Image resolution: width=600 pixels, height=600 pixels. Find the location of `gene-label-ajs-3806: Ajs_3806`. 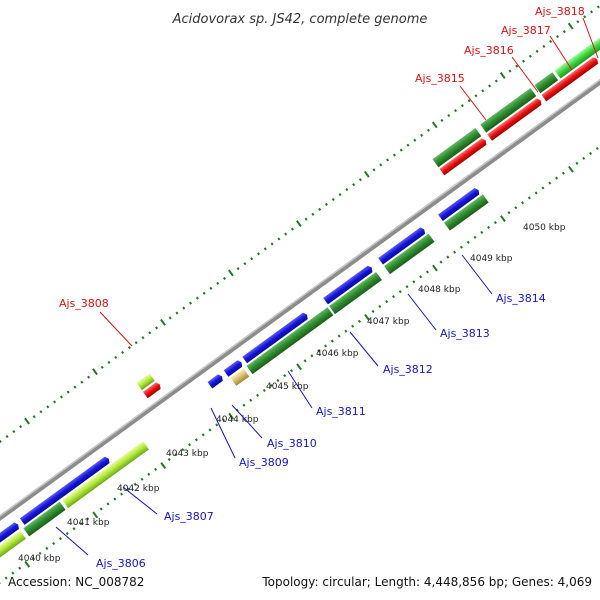

gene-label-ajs-3806: Ajs_3806 is located at coordinates (121, 563).